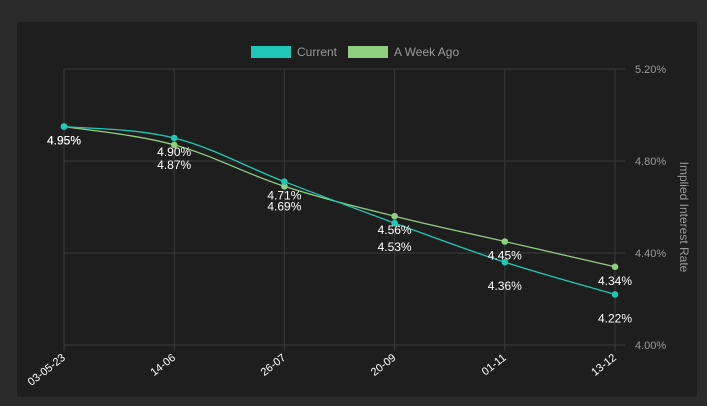 The width and height of the screenshot is (707, 406). What do you see at coordinates (274, 365) in the screenshot?
I see `x-tick-label: 26-07` at bounding box center [274, 365].